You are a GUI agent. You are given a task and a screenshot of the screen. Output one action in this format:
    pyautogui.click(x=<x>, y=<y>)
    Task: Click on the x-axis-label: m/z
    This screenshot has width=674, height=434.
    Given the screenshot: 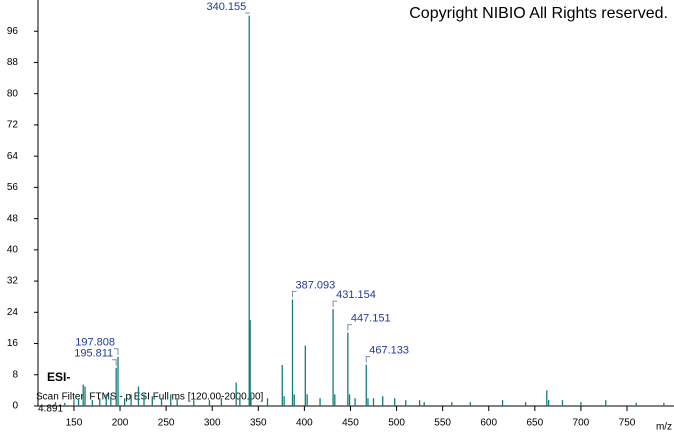 What is the action you would take?
    pyautogui.click(x=664, y=427)
    